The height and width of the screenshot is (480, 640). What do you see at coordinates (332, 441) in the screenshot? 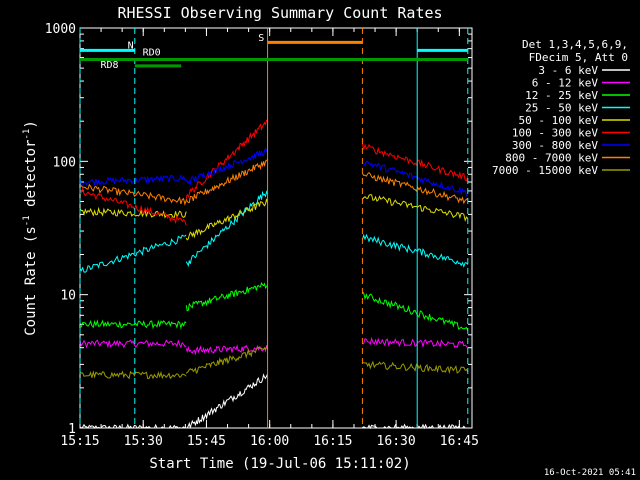
I see `x-tick-label: 16:15` at bounding box center [332, 441].